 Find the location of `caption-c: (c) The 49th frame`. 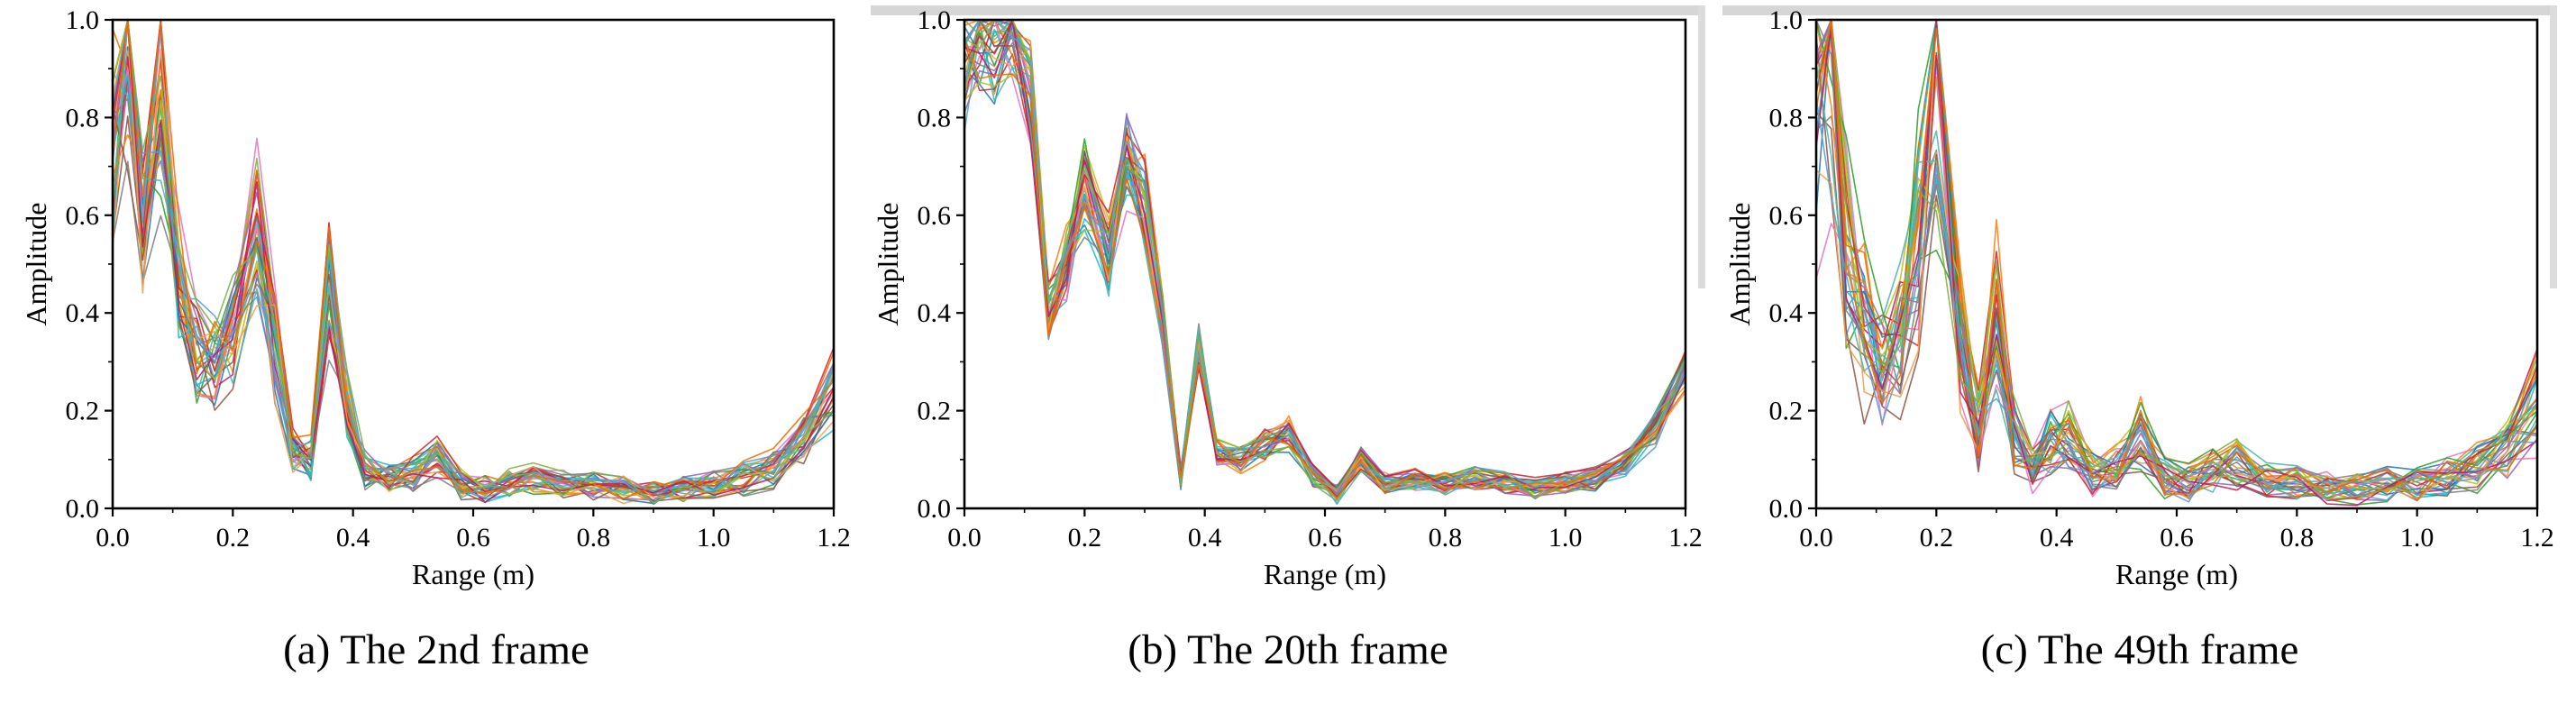

caption-c: (c) The 49th frame is located at coordinates (2139, 649).